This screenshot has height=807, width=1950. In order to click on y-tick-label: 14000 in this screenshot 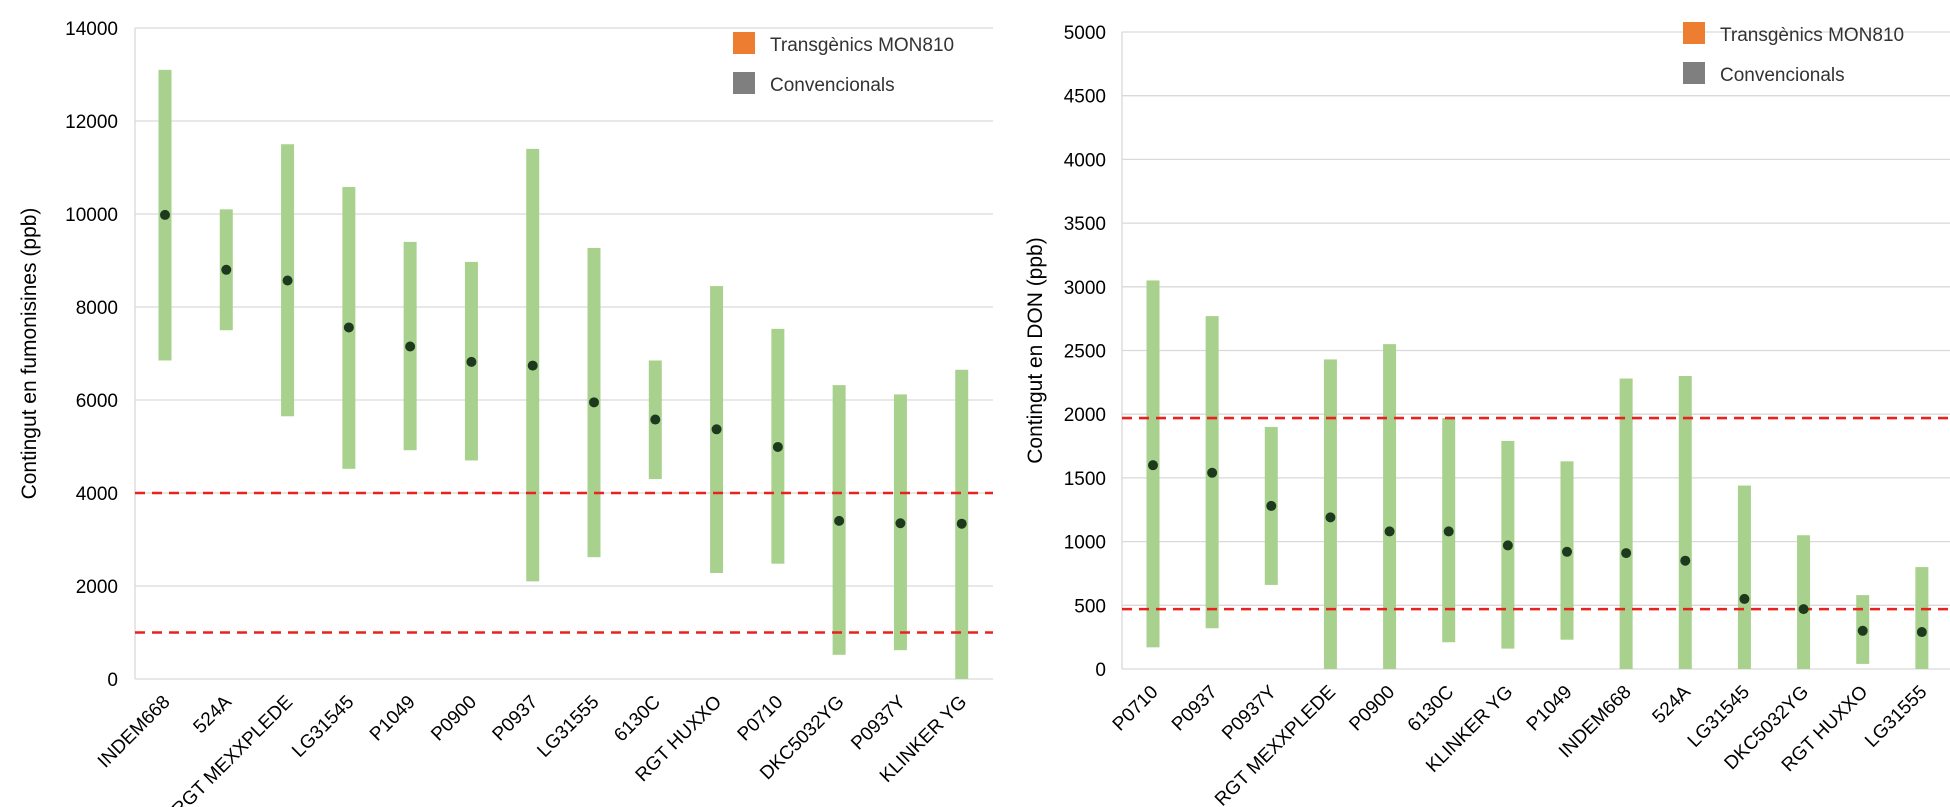, I will do `click(91, 29)`.